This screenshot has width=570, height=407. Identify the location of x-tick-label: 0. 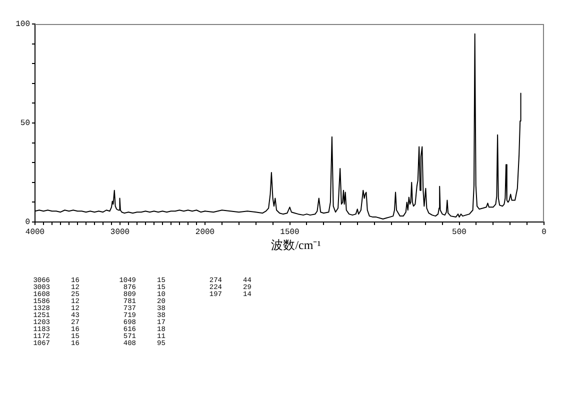
(544, 232).